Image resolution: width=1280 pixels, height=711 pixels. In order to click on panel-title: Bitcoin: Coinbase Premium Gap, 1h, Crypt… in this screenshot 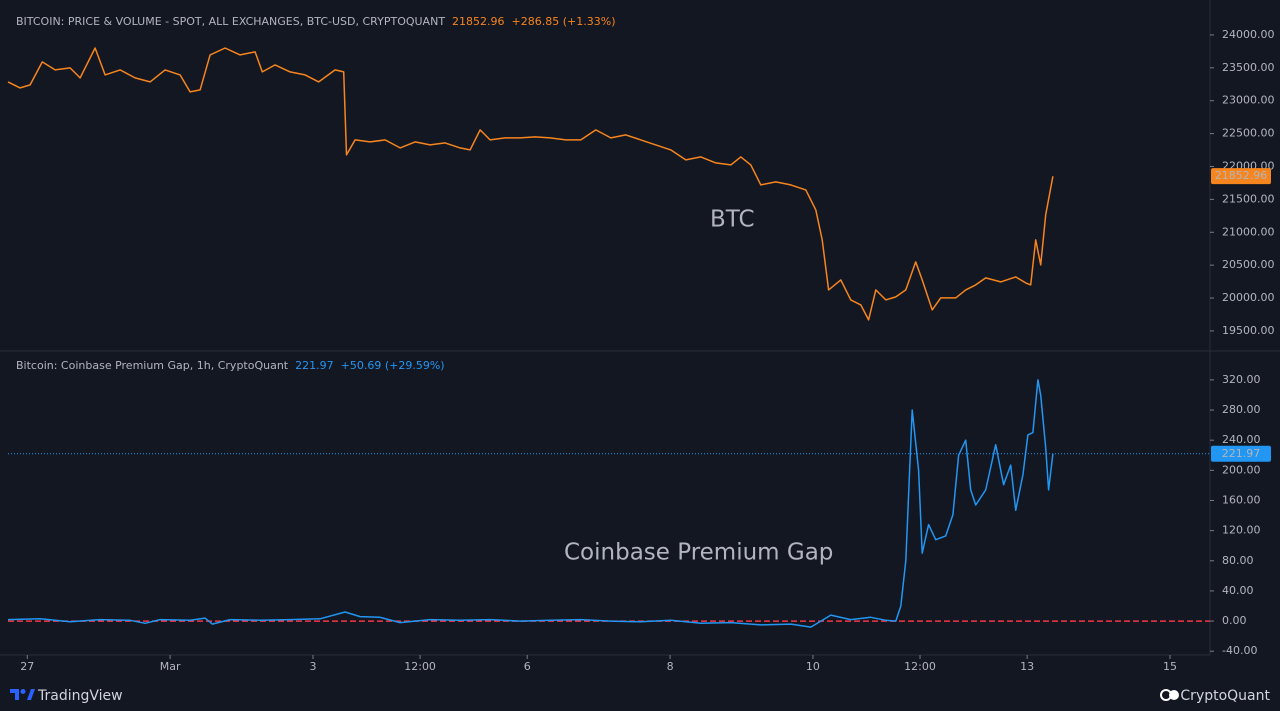, I will do `click(152, 365)`.